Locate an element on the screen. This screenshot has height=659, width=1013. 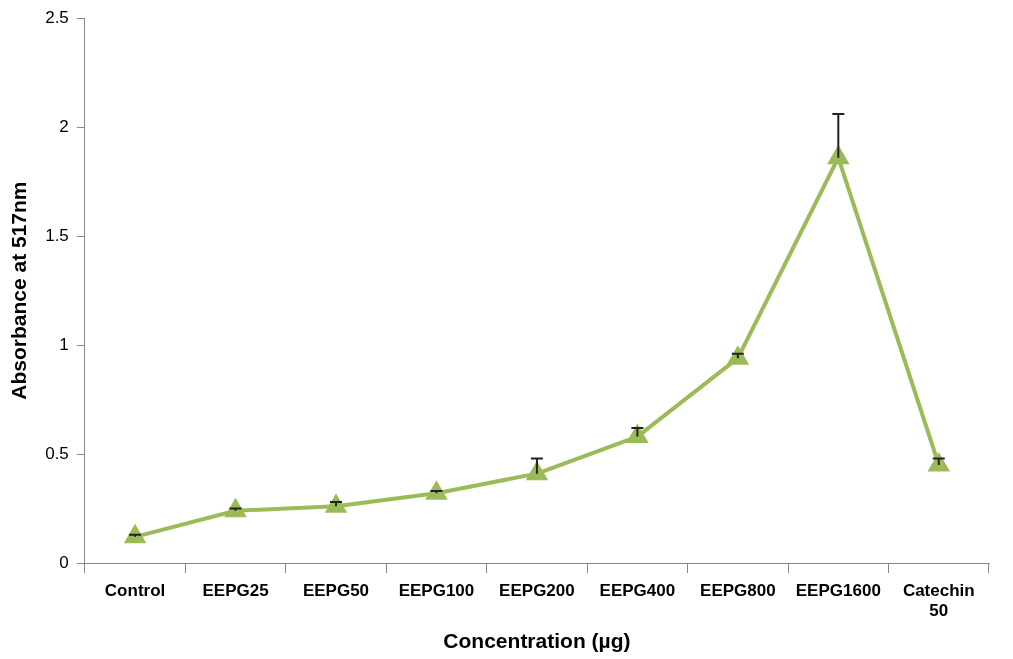
y-tick-label: 1 is located at coordinates (64, 344).